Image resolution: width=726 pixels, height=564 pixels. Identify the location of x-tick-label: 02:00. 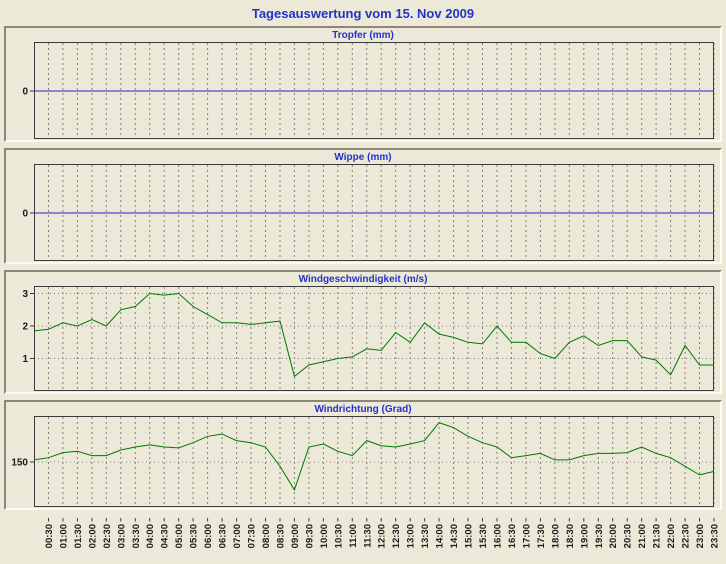
(92, 536).